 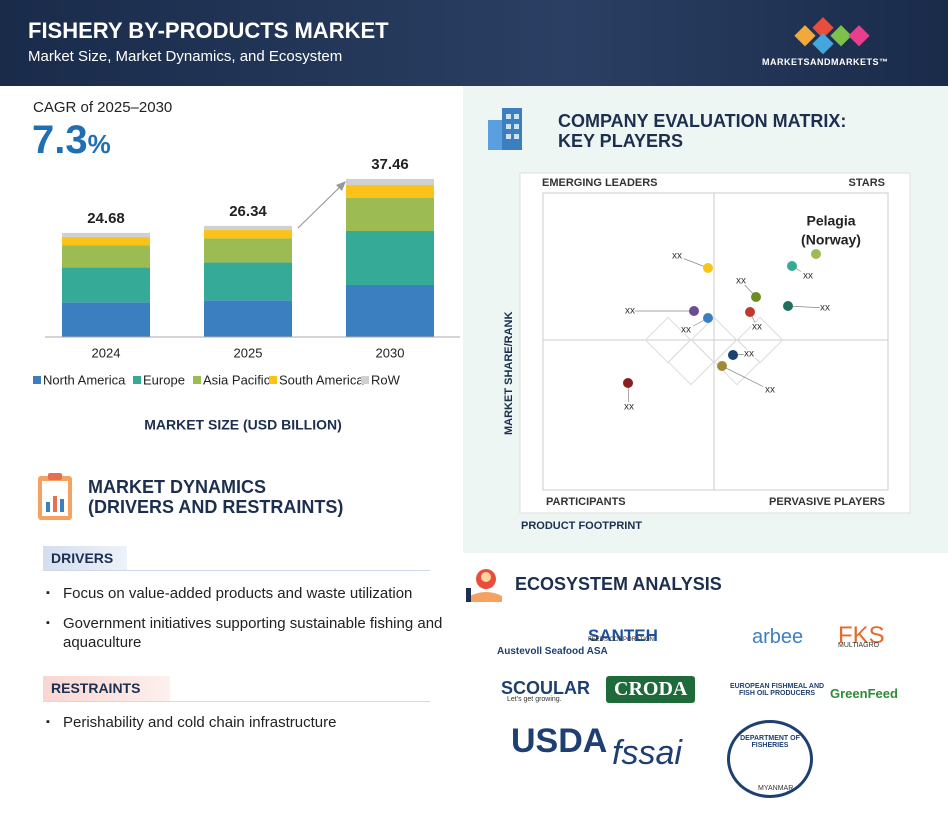 What do you see at coordinates (321, 379) in the screenshot?
I see `legend-label: South America` at bounding box center [321, 379].